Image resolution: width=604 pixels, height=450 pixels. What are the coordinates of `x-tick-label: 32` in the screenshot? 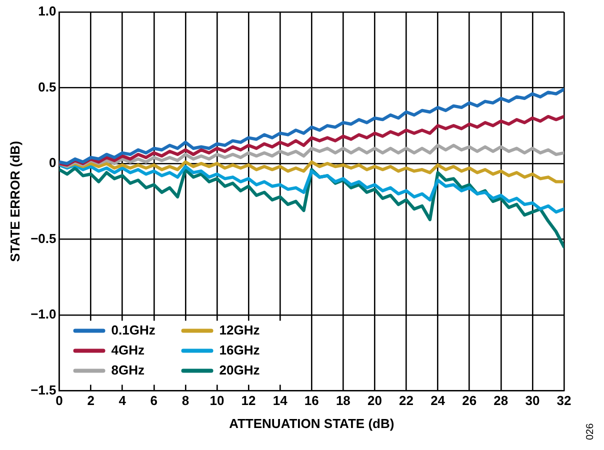 It's located at (564, 400).